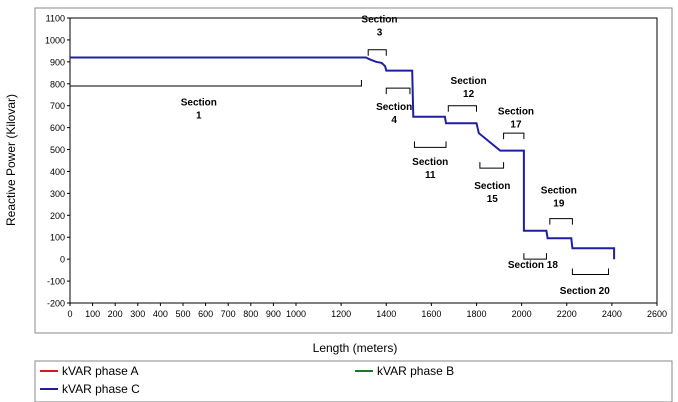 The width and height of the screenshot is (678, 402). I want to click on y-tick-label: 600, so click(57, 128).